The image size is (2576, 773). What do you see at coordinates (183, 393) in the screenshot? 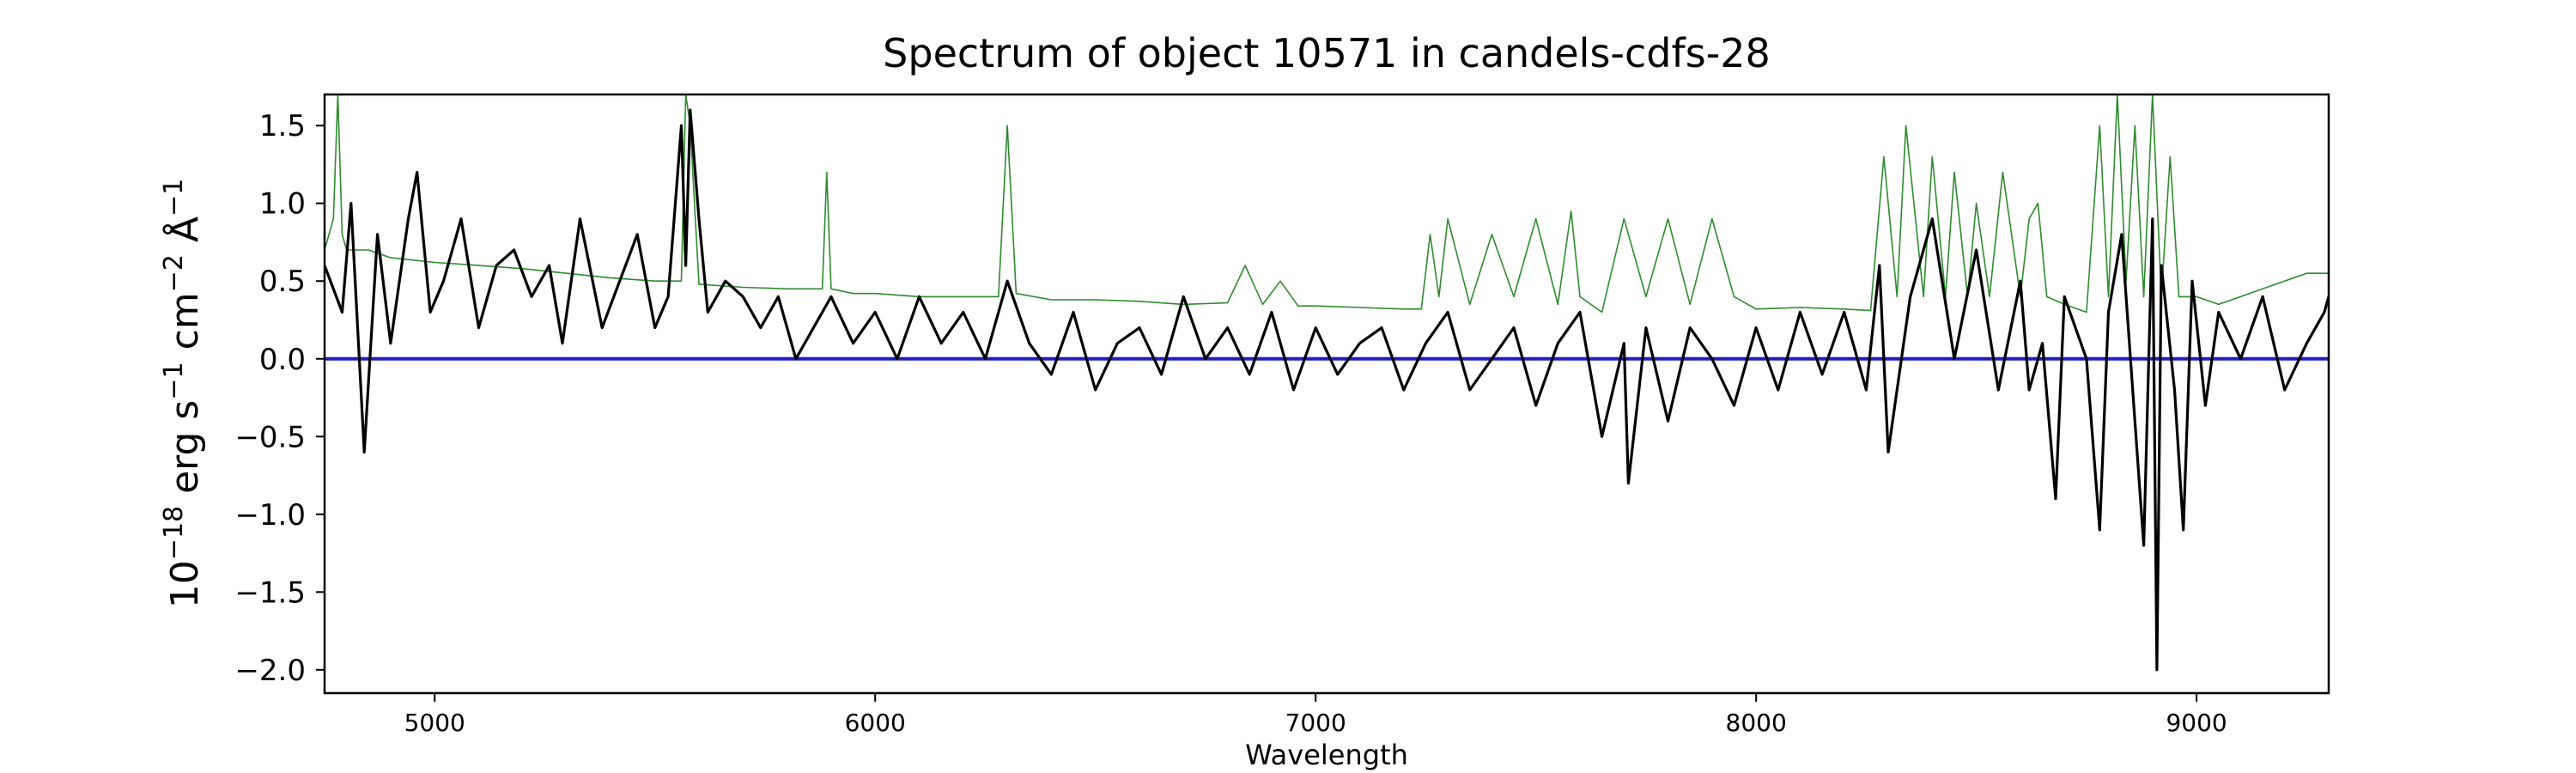
I see `y-axis-label: 10−18 erg s−1 cm−2 Å−1` at bounding box center [183, 393].